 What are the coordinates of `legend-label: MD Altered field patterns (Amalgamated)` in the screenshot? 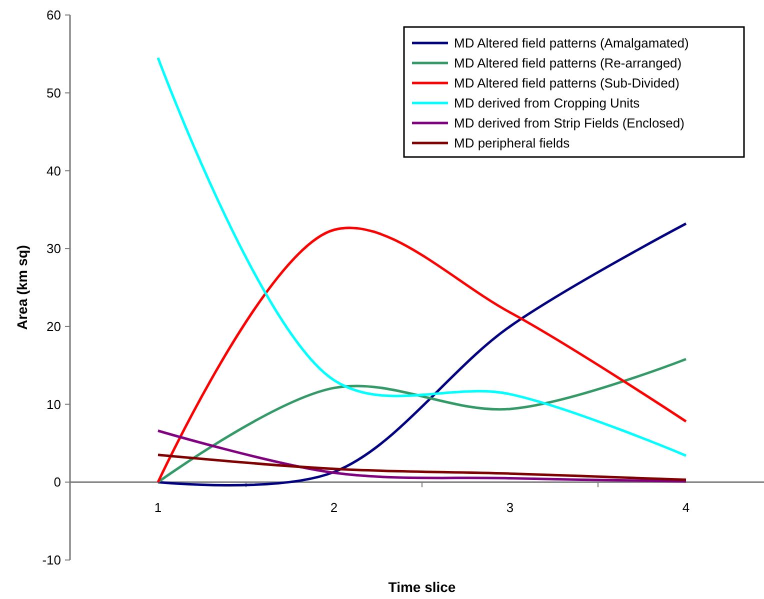 It's located at (571, 43).